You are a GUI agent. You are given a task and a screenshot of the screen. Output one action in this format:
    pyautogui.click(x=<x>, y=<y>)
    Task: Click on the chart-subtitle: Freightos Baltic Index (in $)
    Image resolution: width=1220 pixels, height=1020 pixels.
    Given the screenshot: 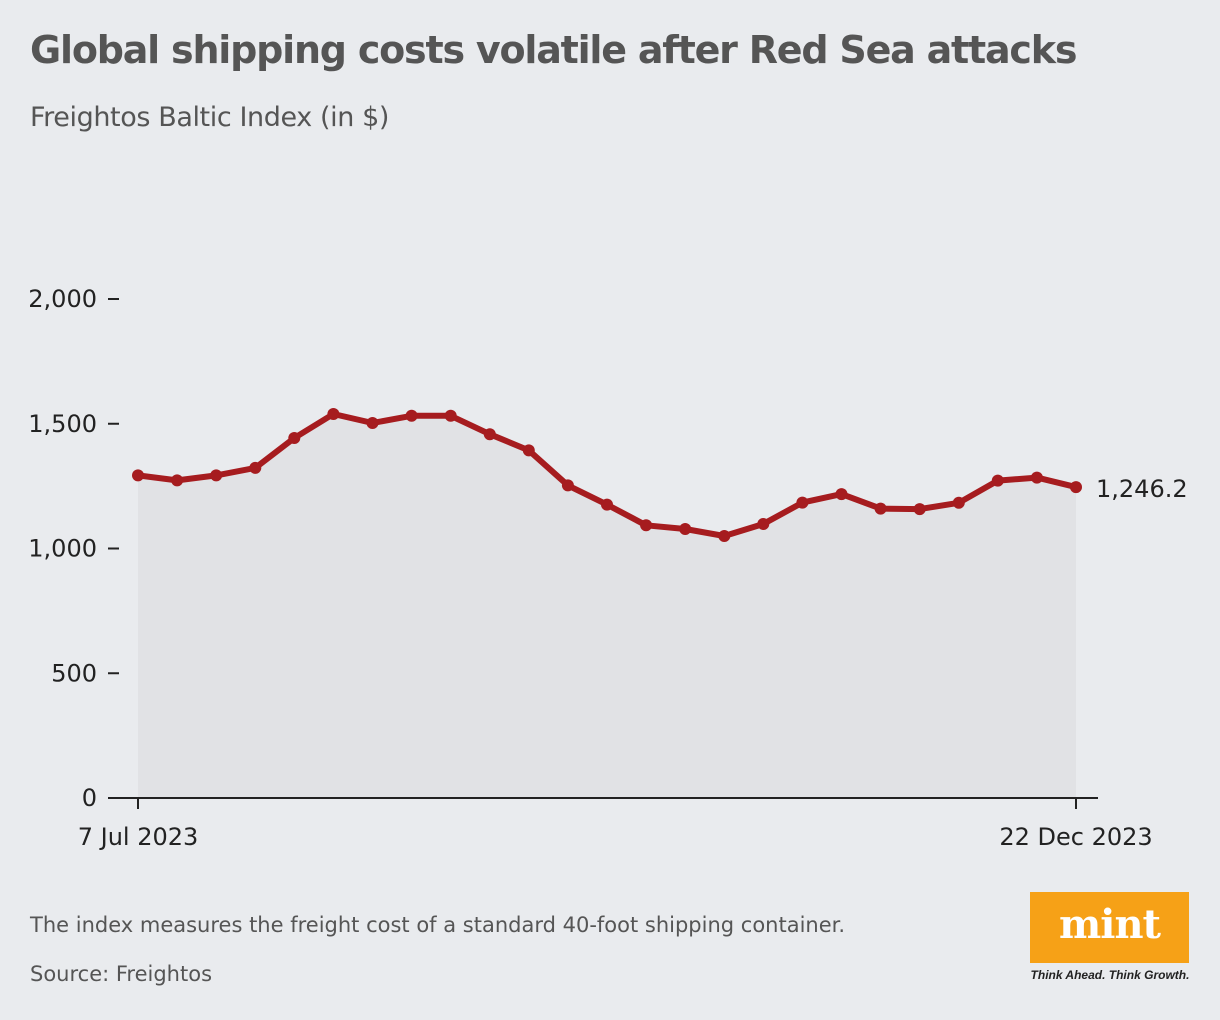 What is the action you would take?
    pyautogui.click(x=210, y=117)
    